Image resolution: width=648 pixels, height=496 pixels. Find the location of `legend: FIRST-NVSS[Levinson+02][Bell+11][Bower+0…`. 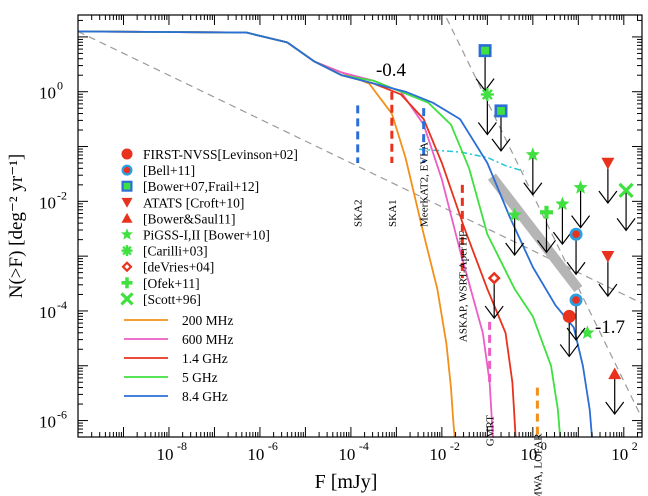

legend: FIRST-NVSS[Levinson+02][Bell+11][Bower+0… is located at coordinates (209, 275).